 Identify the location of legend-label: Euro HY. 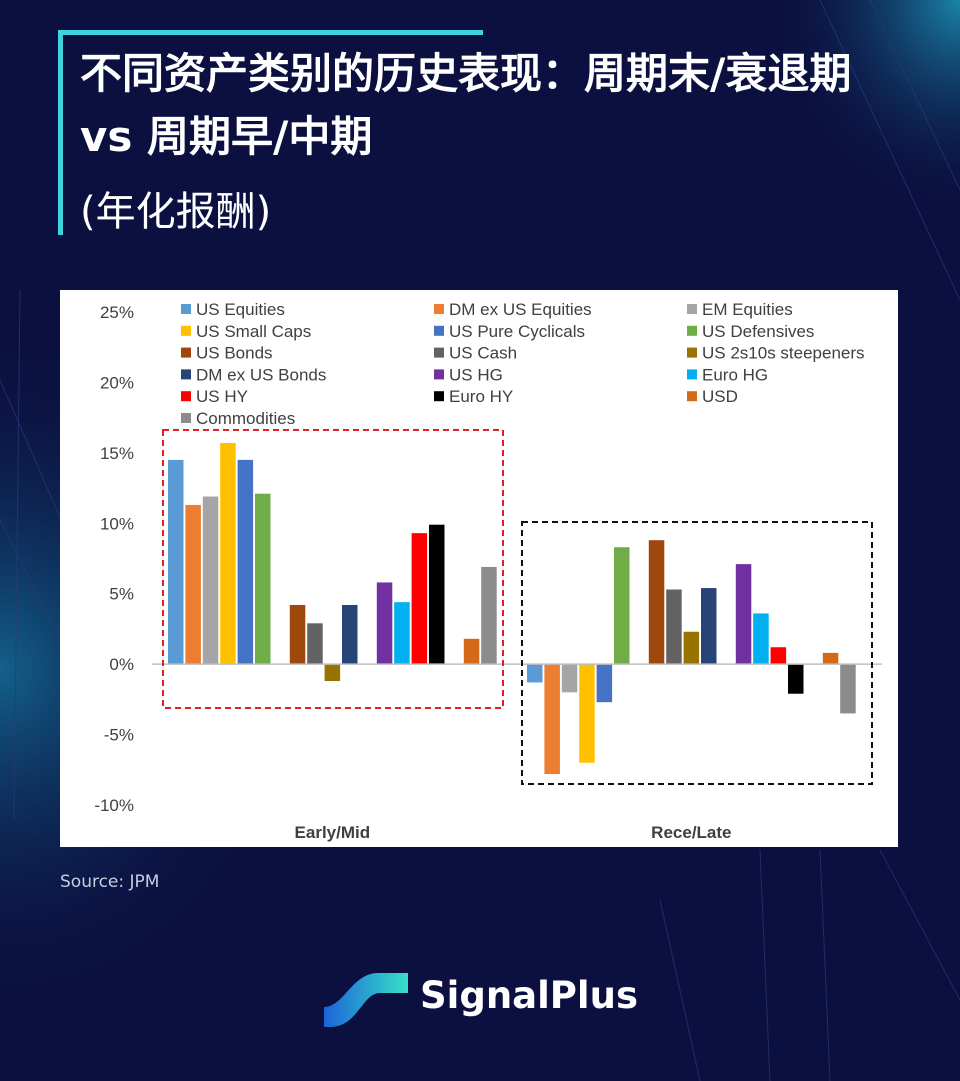
(481, 396).